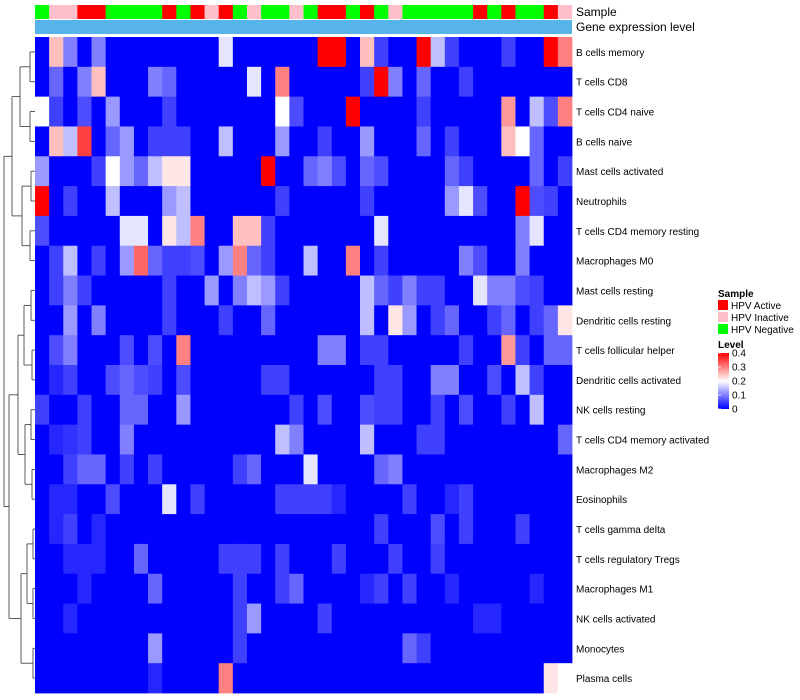  I want to click on sample-legend-label: HPV Negative, so click(762, 330).